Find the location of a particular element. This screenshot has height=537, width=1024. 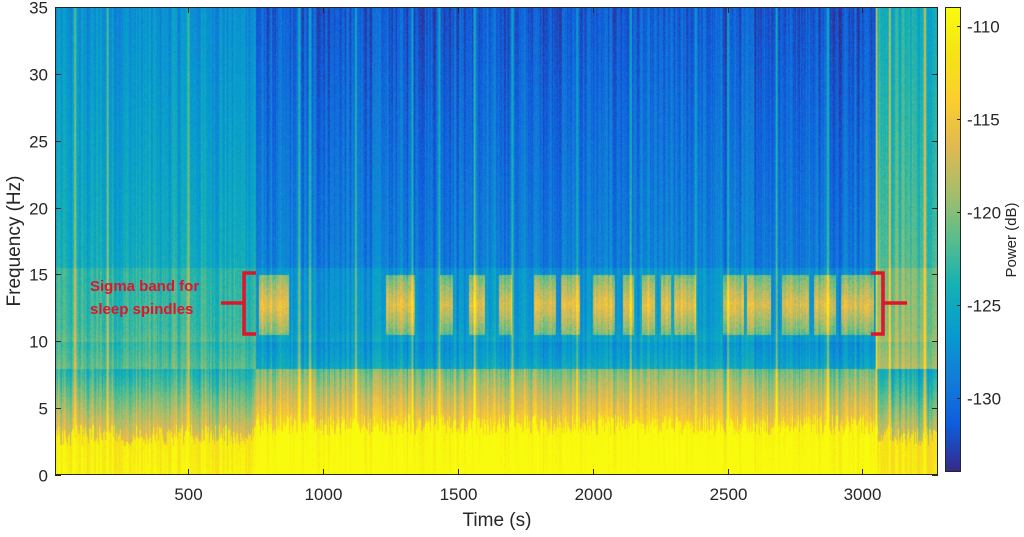

left-bracket-icon is located at coordinates (238, 303).